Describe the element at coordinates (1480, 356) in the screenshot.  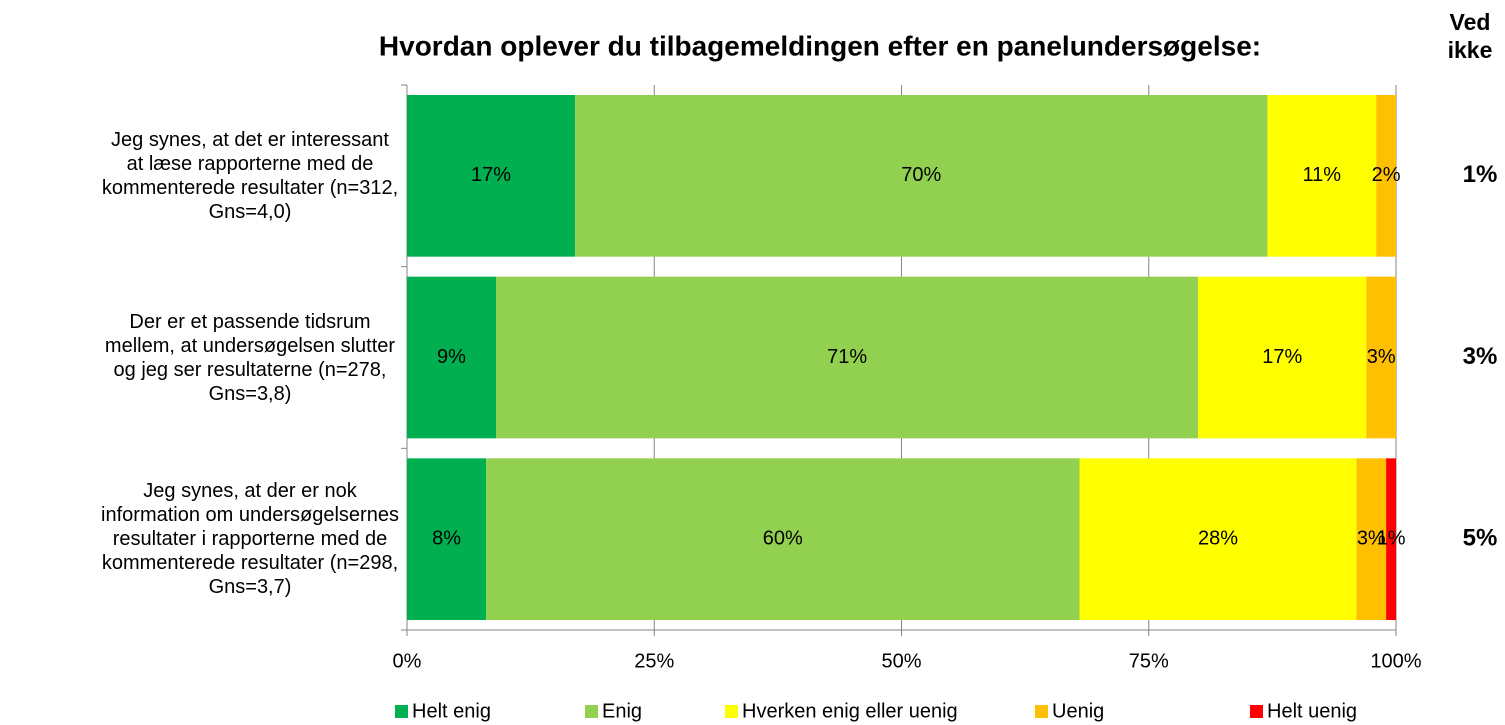
I see `ved-ikke-value: 3%` at that location.